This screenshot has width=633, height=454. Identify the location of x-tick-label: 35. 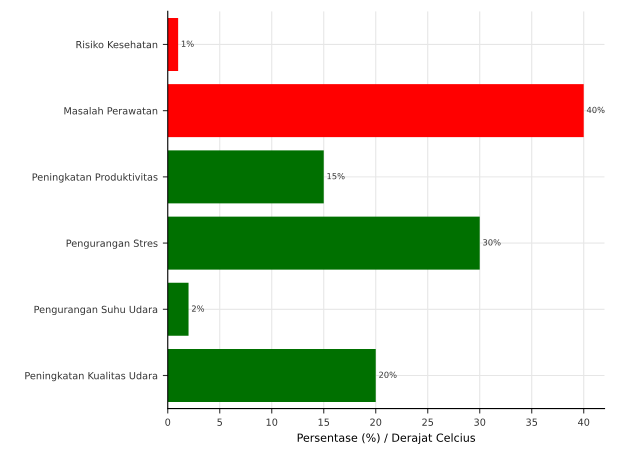
(532, 422).